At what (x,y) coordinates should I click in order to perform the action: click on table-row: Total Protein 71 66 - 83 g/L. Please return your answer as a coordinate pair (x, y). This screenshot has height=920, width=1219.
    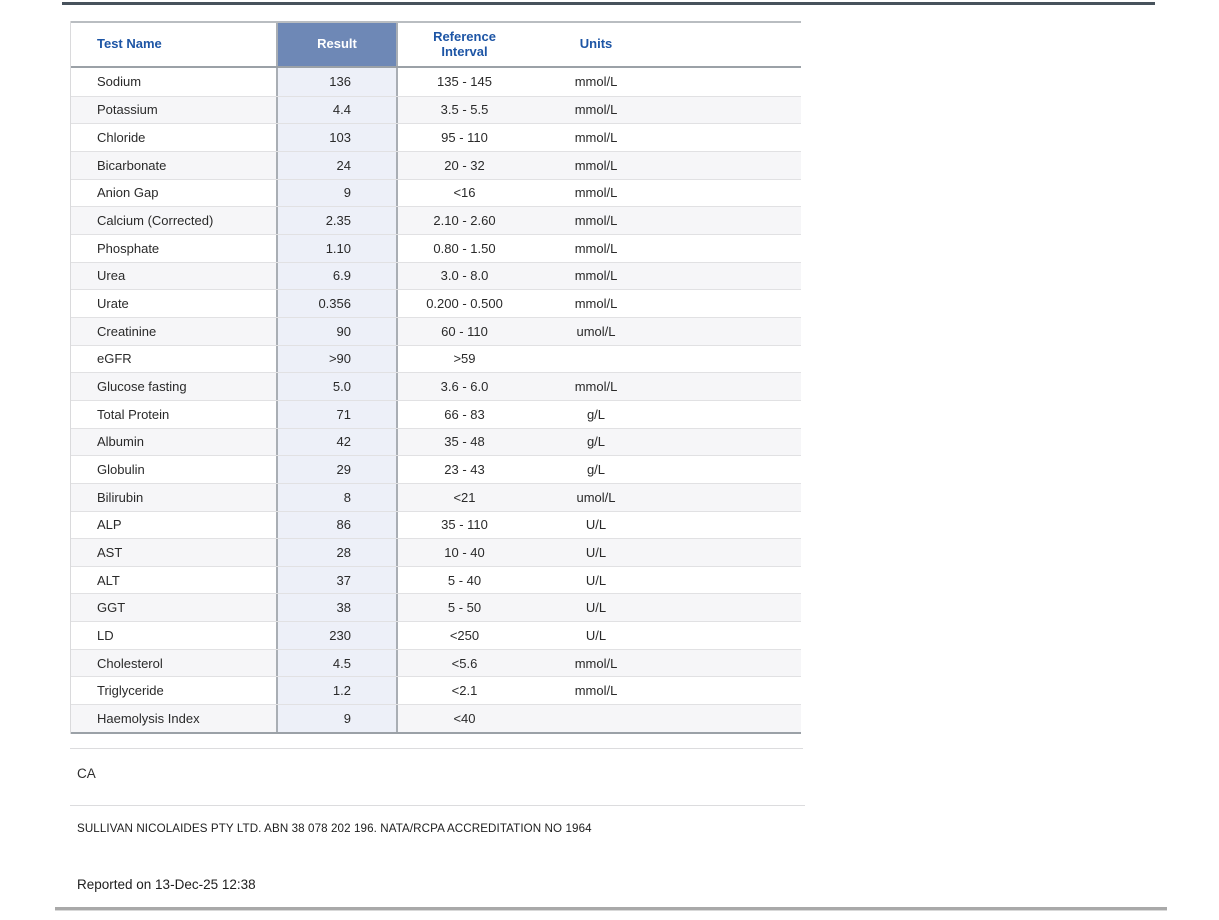
    Looking at the image, I should click on (436, 413).